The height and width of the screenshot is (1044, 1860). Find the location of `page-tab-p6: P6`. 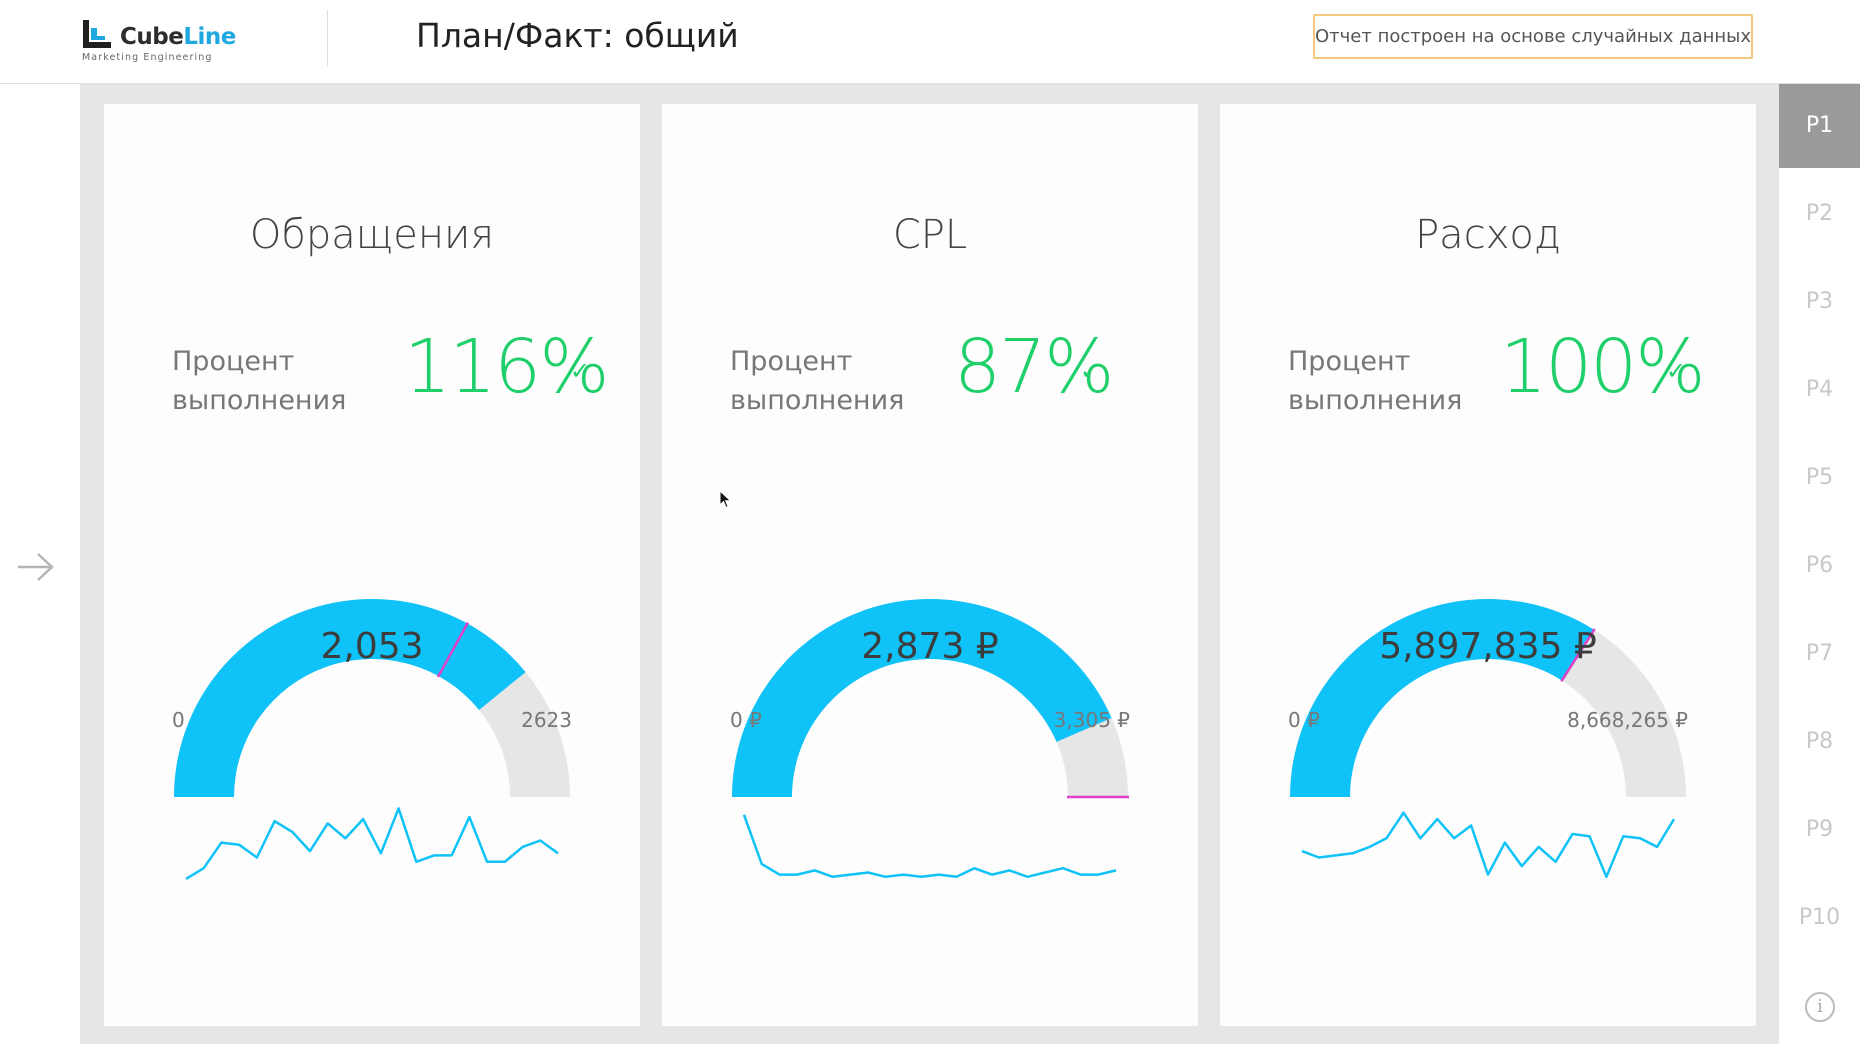

page-tab-p6: P6 is located at coordinates (1819, 565).